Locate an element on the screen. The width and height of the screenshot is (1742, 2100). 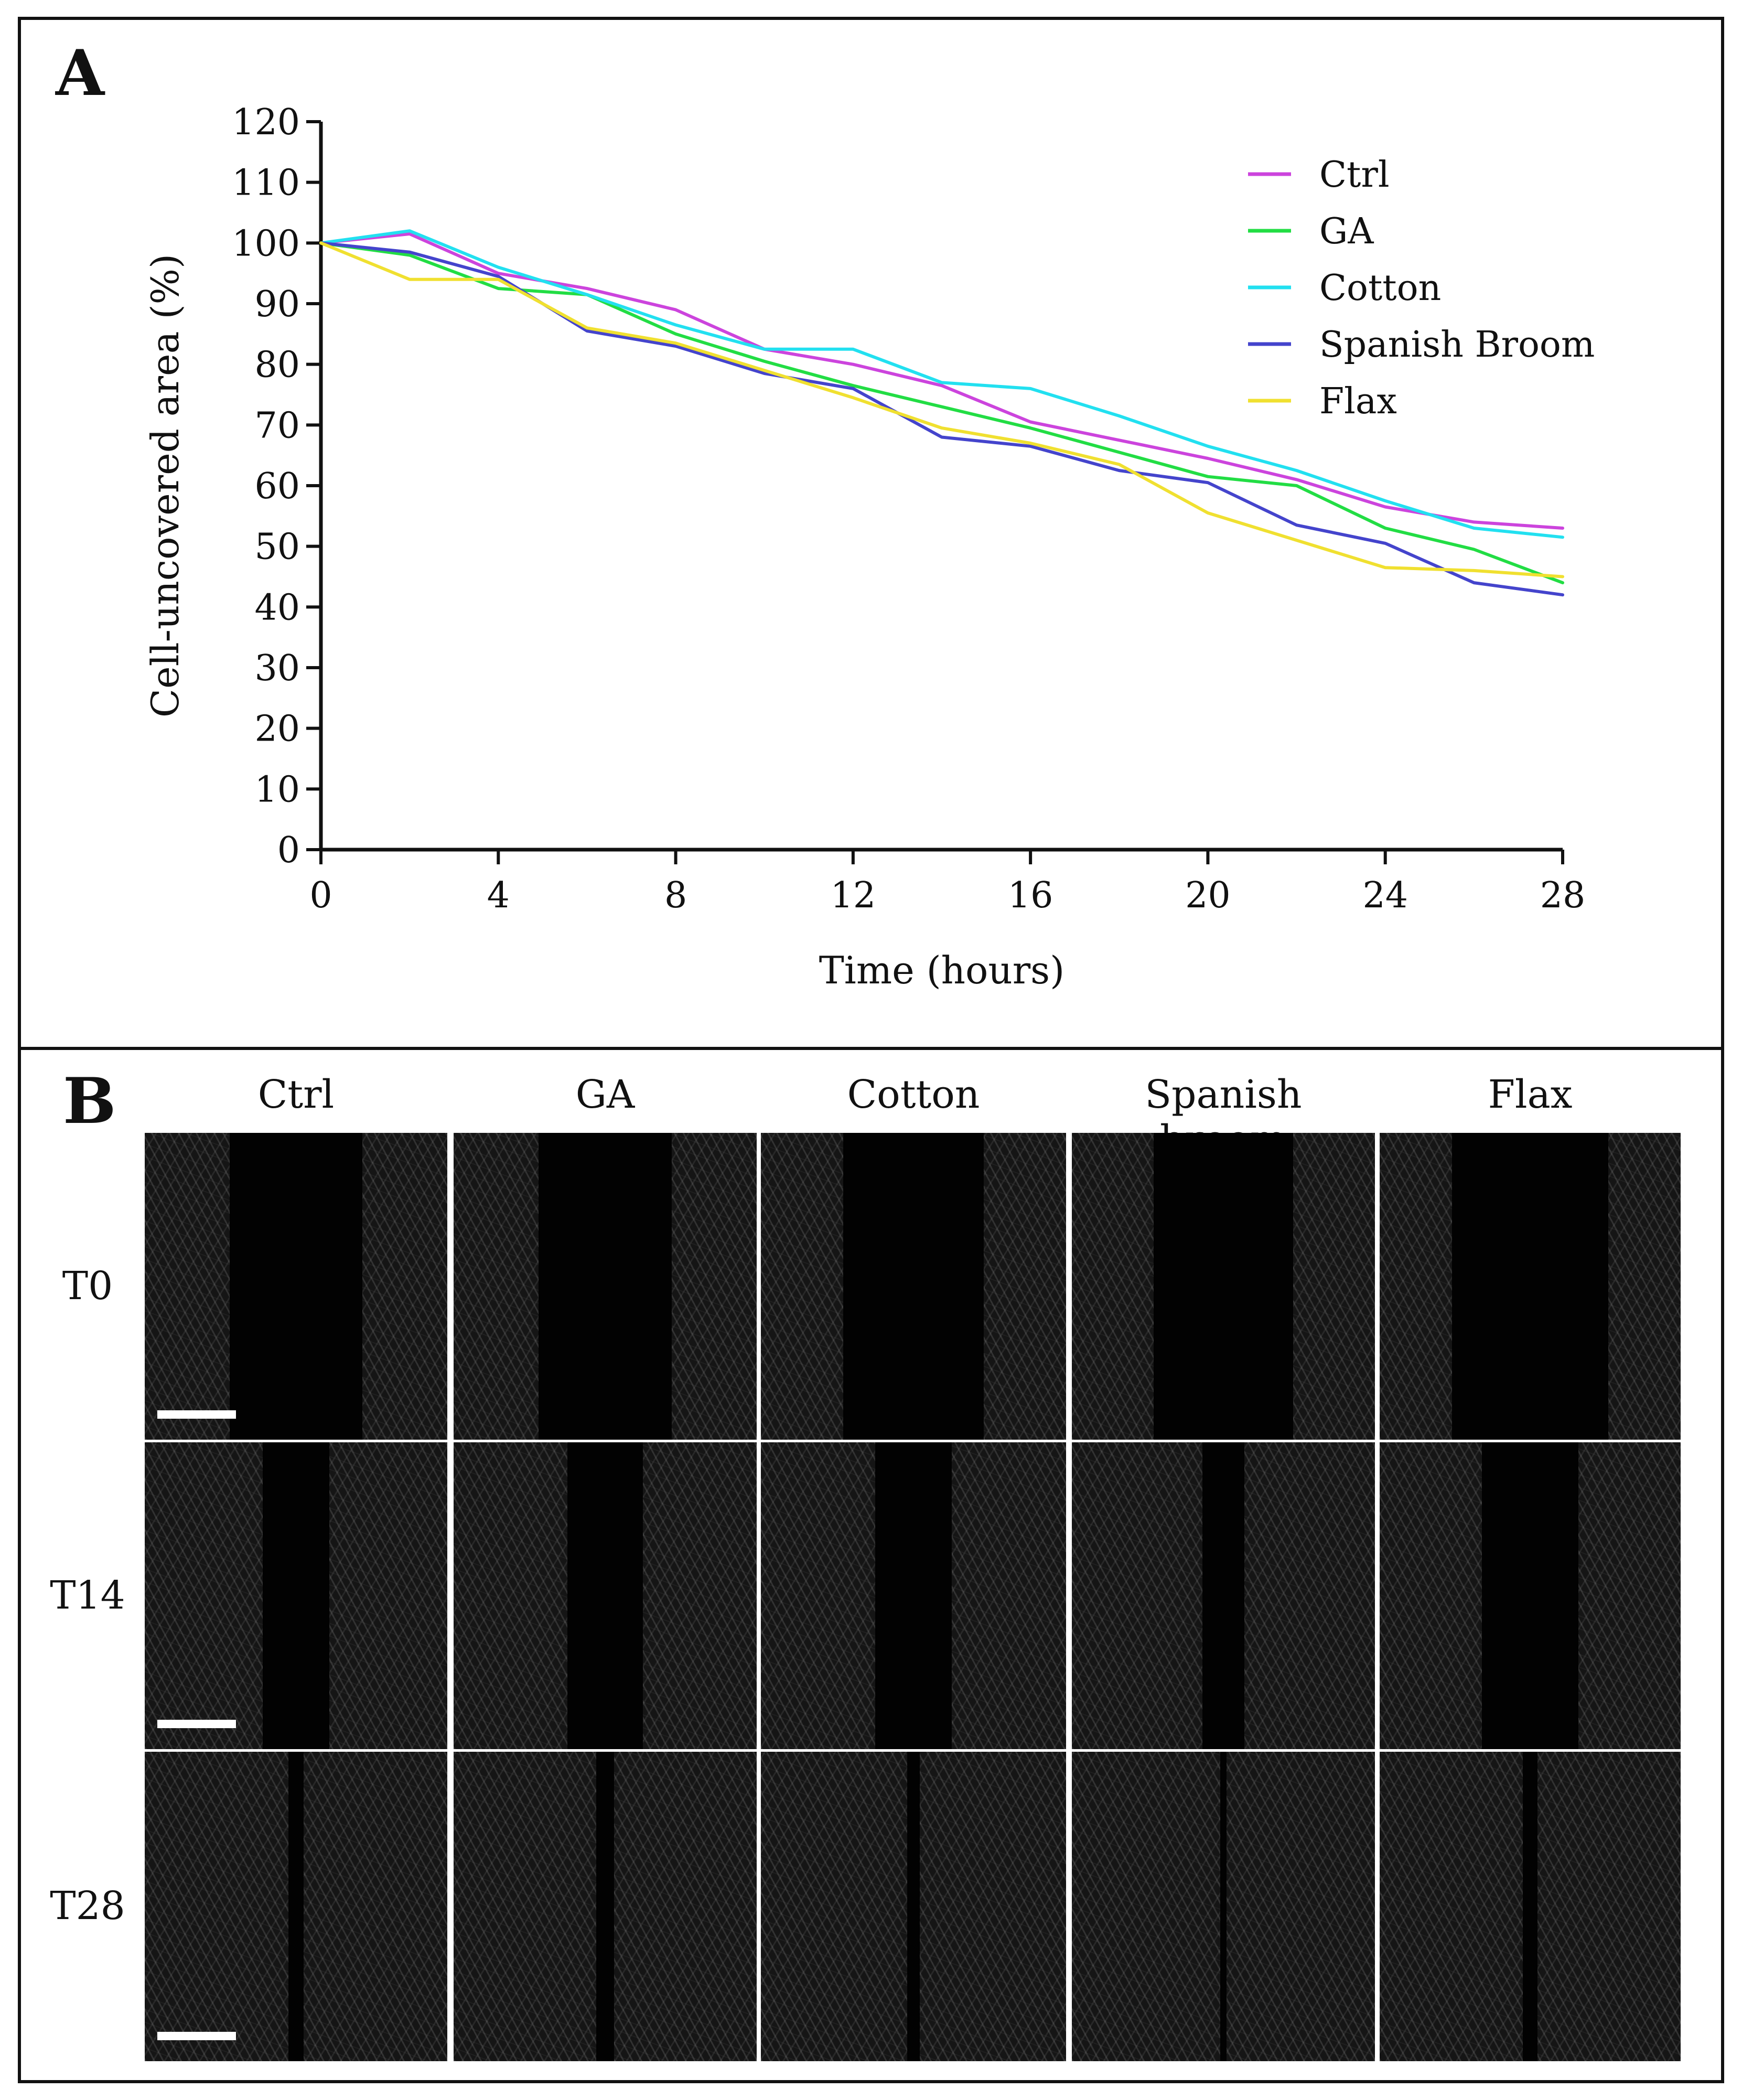
column-header: Flax is located at coordinates (1530, 1094).